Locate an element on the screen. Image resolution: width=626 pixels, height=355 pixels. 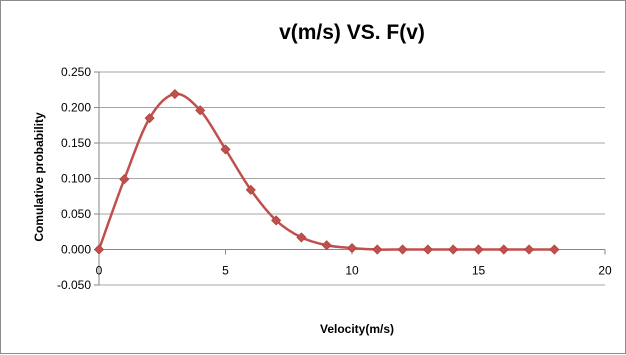
x-tick-label: 10 is located at coordinates (352, 271).